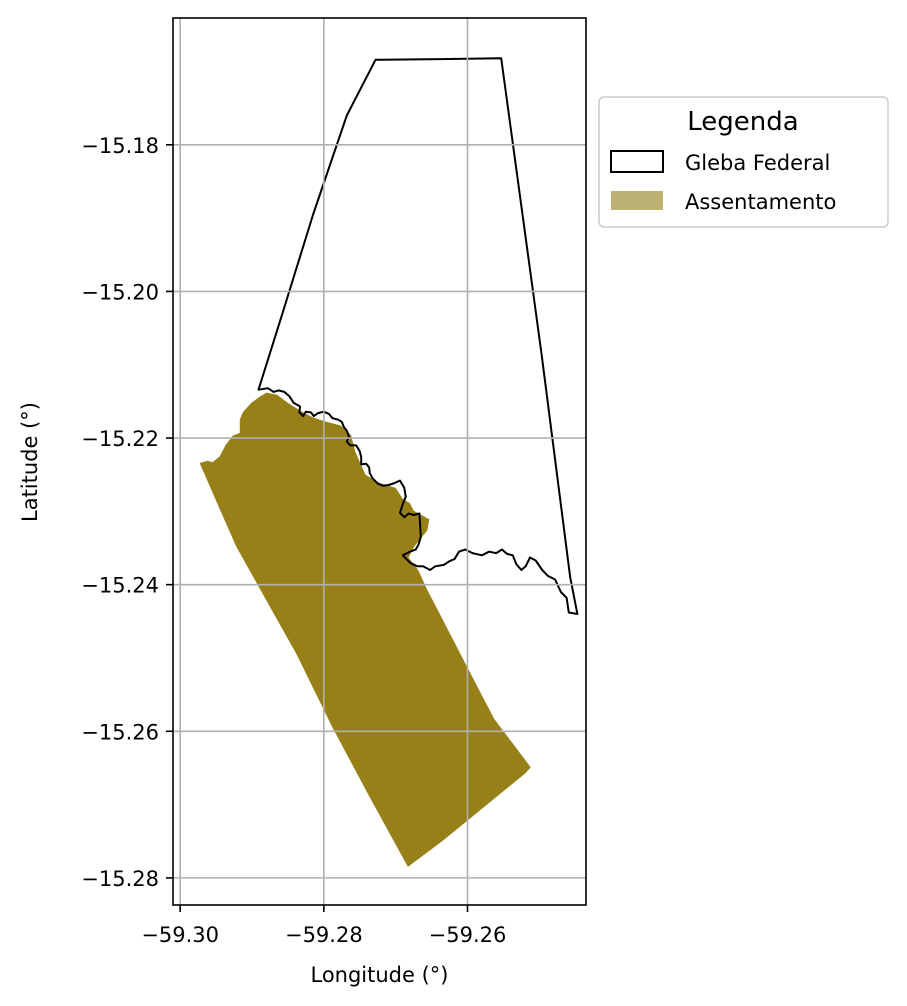 The image size is (907, 1006). What do you see at coordinates (637, 200) in the screenshot?
I see `legend-swatch-assentamento` at bounding box center [637, 200].